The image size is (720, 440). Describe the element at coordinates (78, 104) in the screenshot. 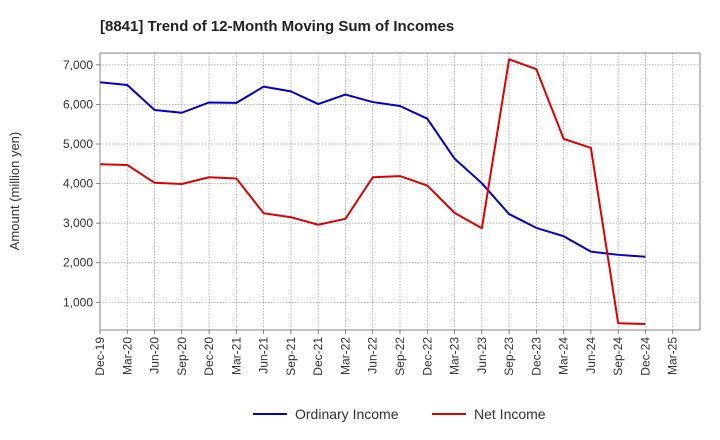

I see `y-tick-label: 6,000` at that location.